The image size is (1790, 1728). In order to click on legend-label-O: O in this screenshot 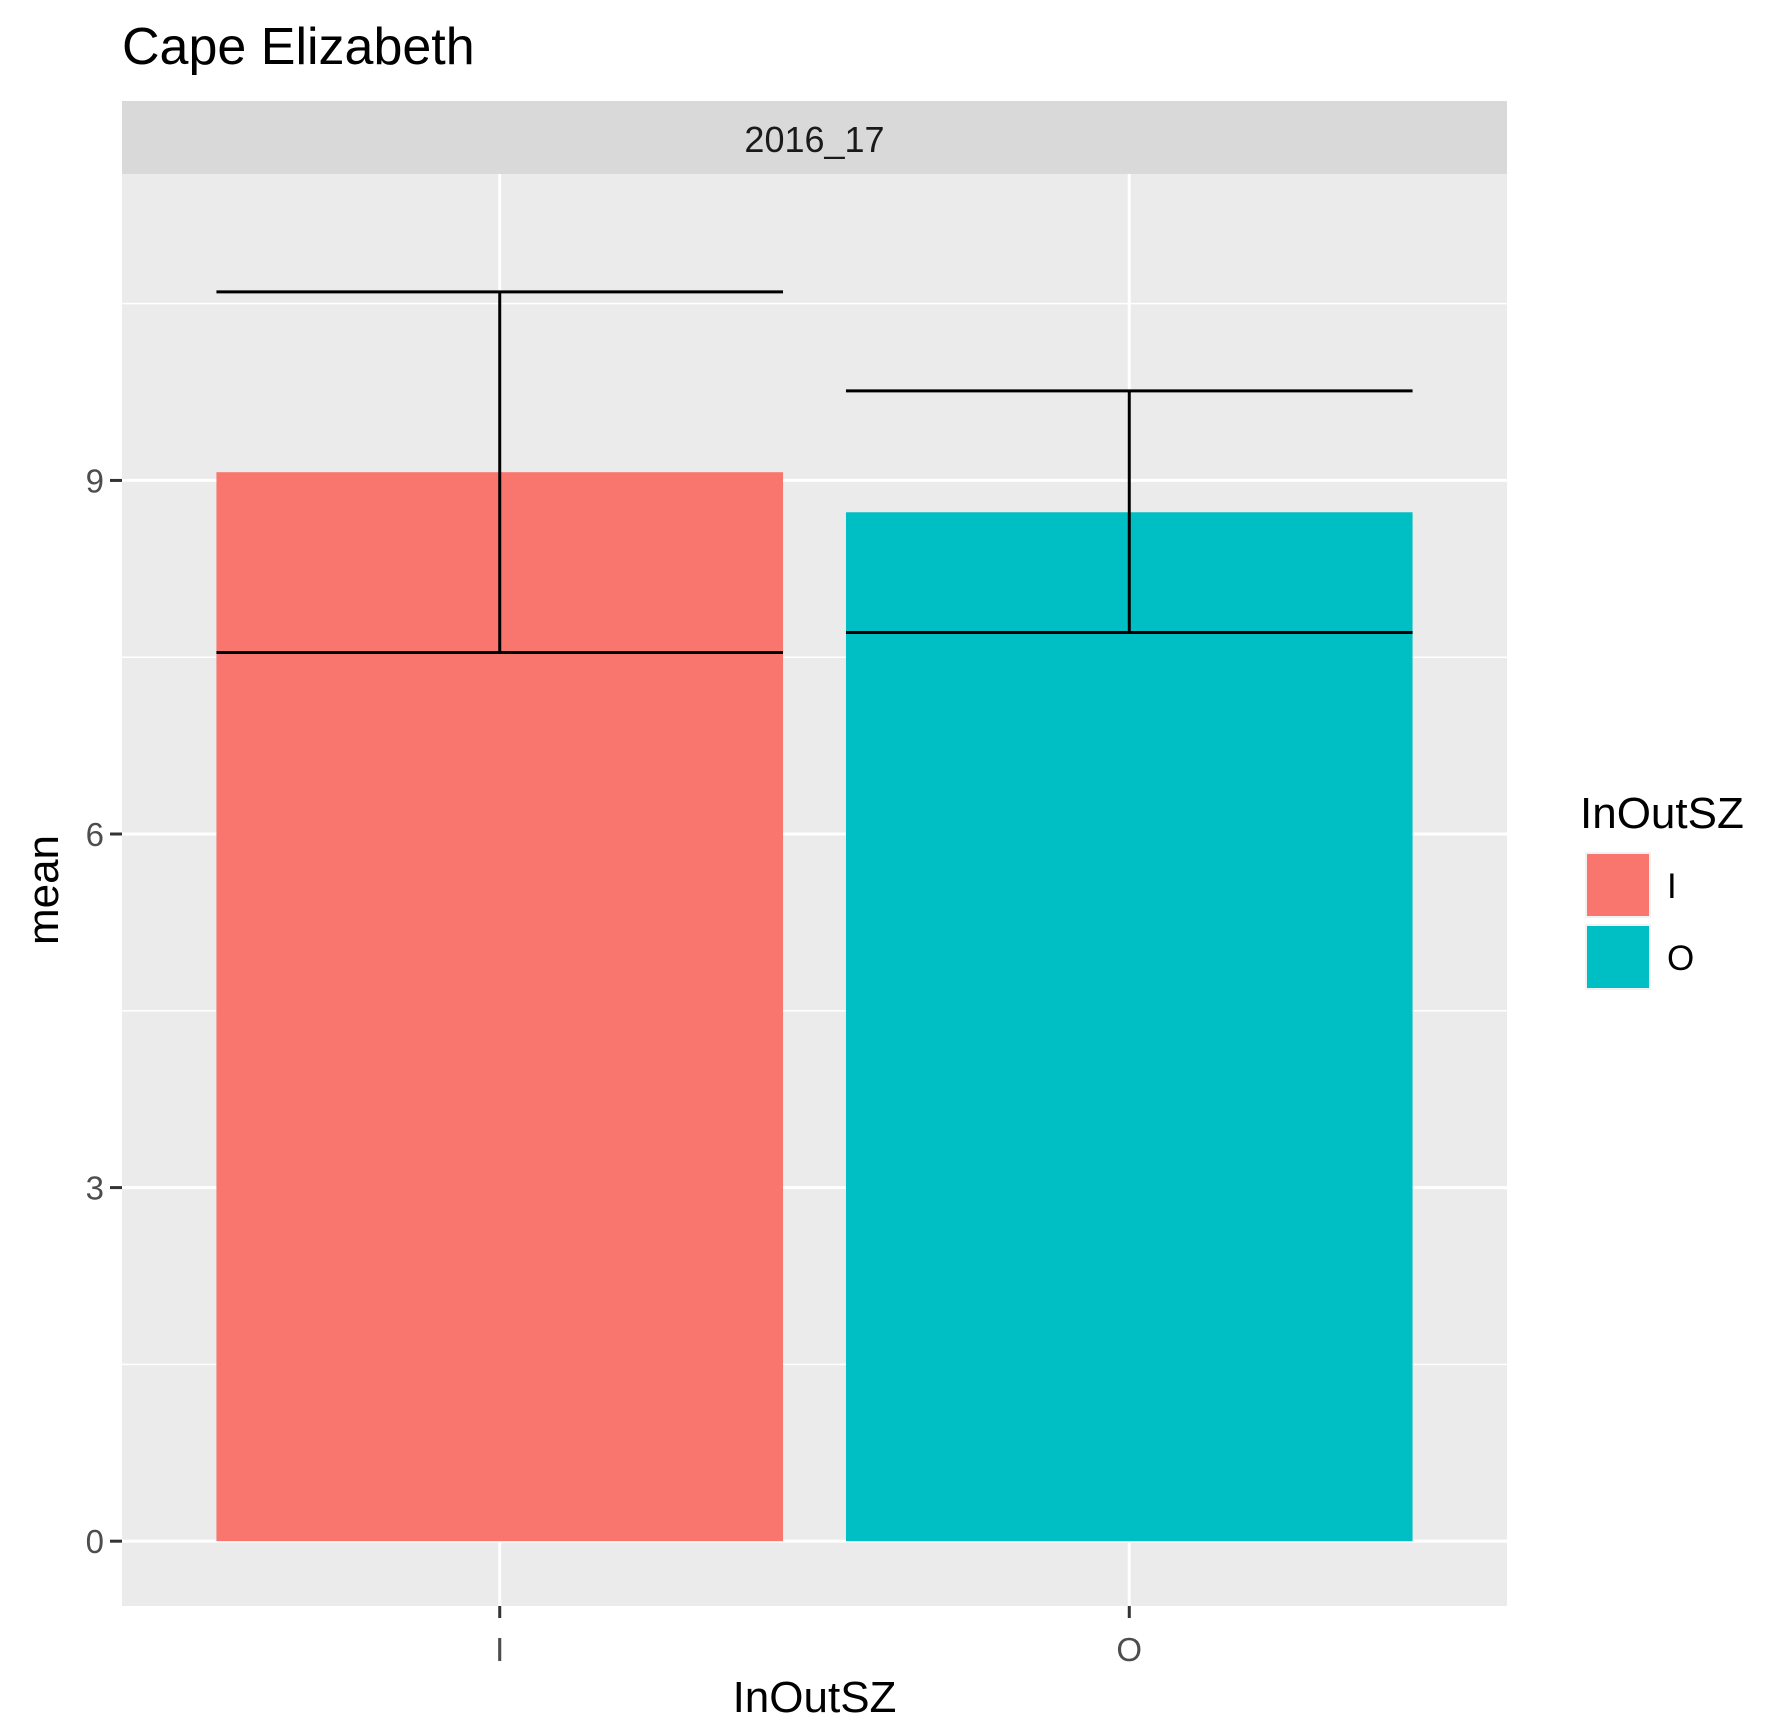, I will do `click(1680, 958)`.